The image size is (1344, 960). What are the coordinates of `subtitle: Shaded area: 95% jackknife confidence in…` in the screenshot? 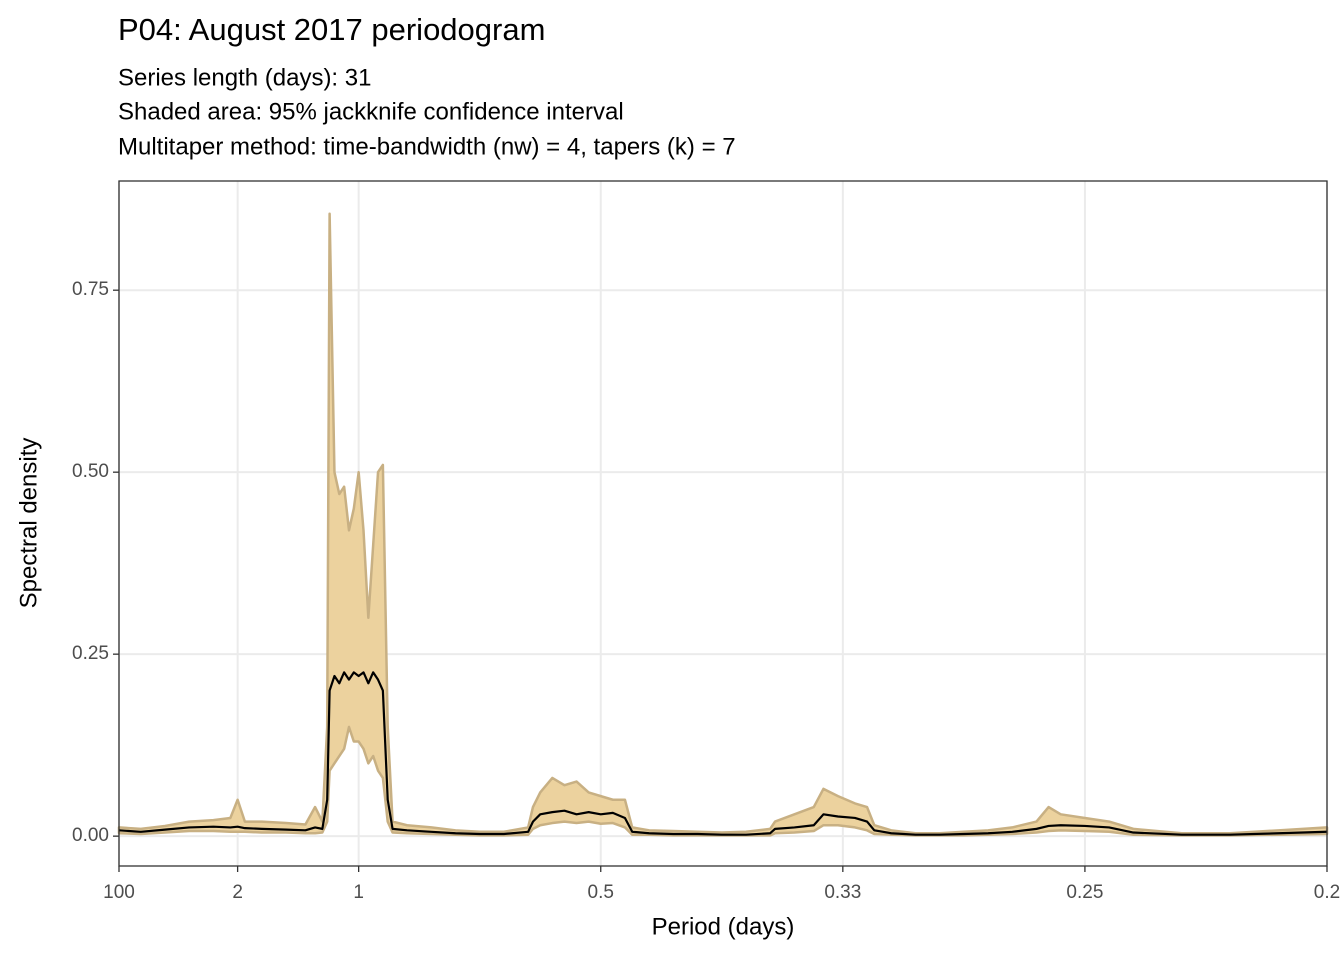 It's located at (371, 111).